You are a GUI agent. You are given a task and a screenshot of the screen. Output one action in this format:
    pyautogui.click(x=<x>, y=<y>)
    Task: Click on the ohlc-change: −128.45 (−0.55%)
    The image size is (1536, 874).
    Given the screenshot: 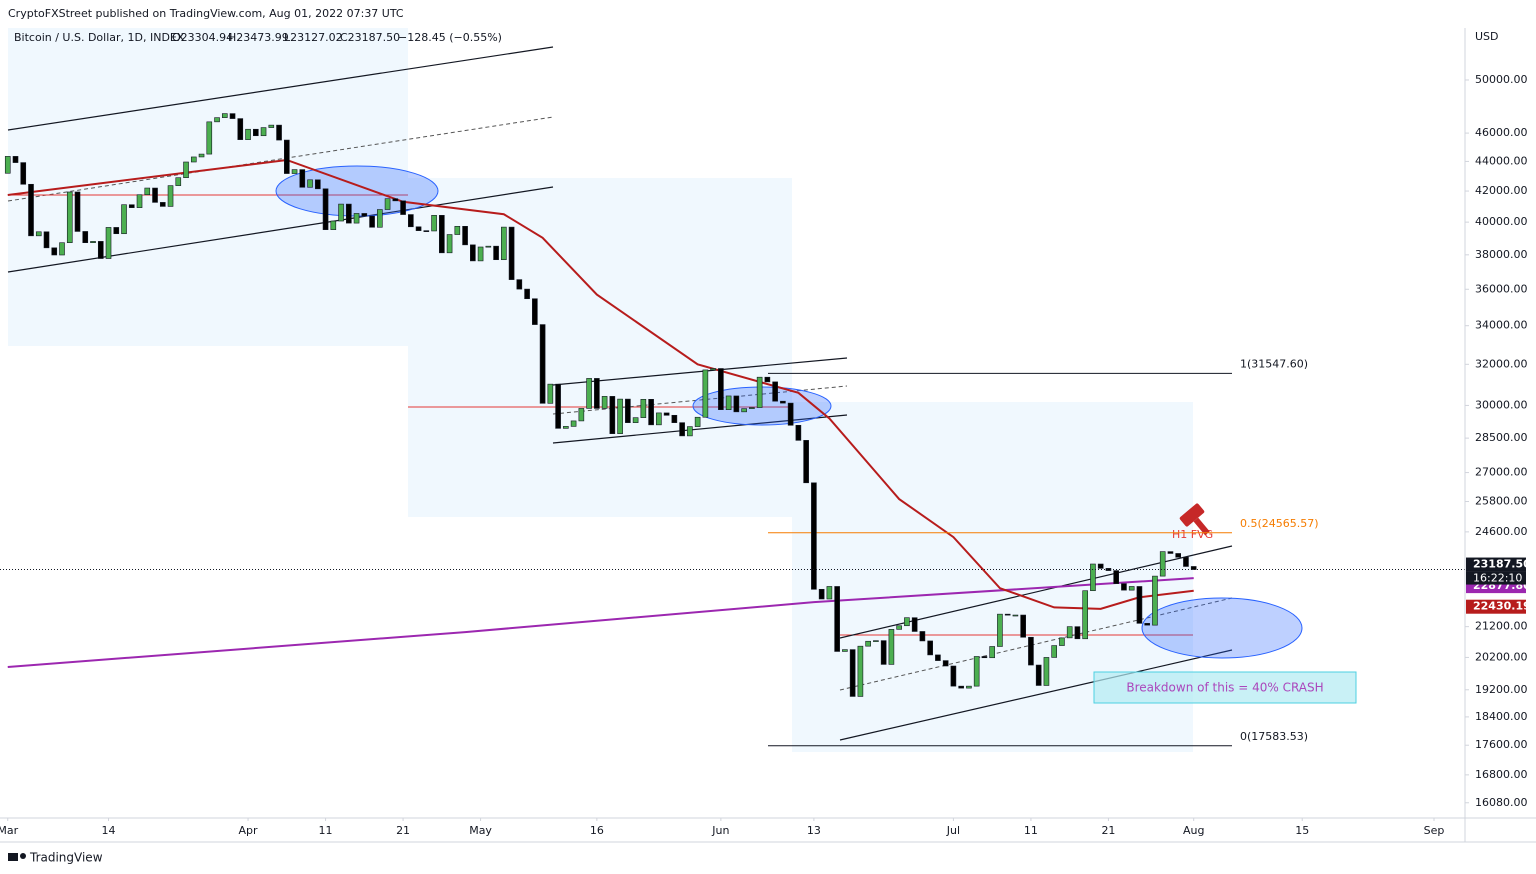 What is the action you would take?
    pyautogui.click(x=450, y=37)
    